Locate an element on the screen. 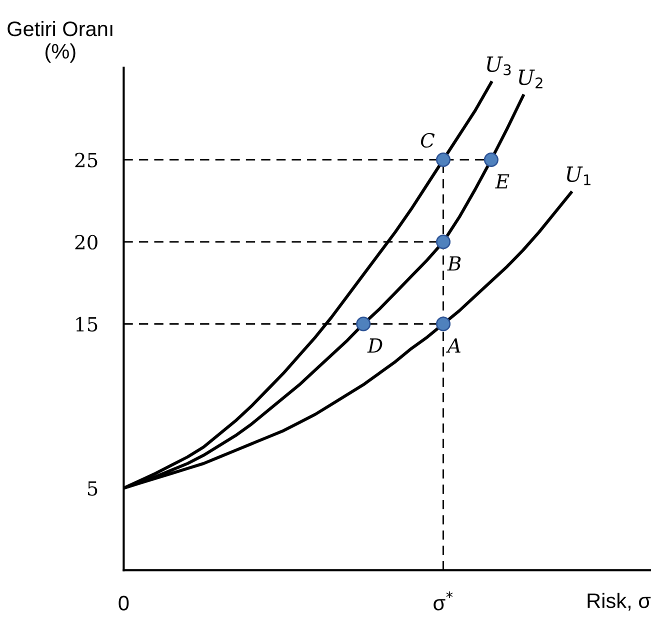 The height and width of the screenshot is (628, 651). y-tick-label: 5 is located at coordinates (93, 488).